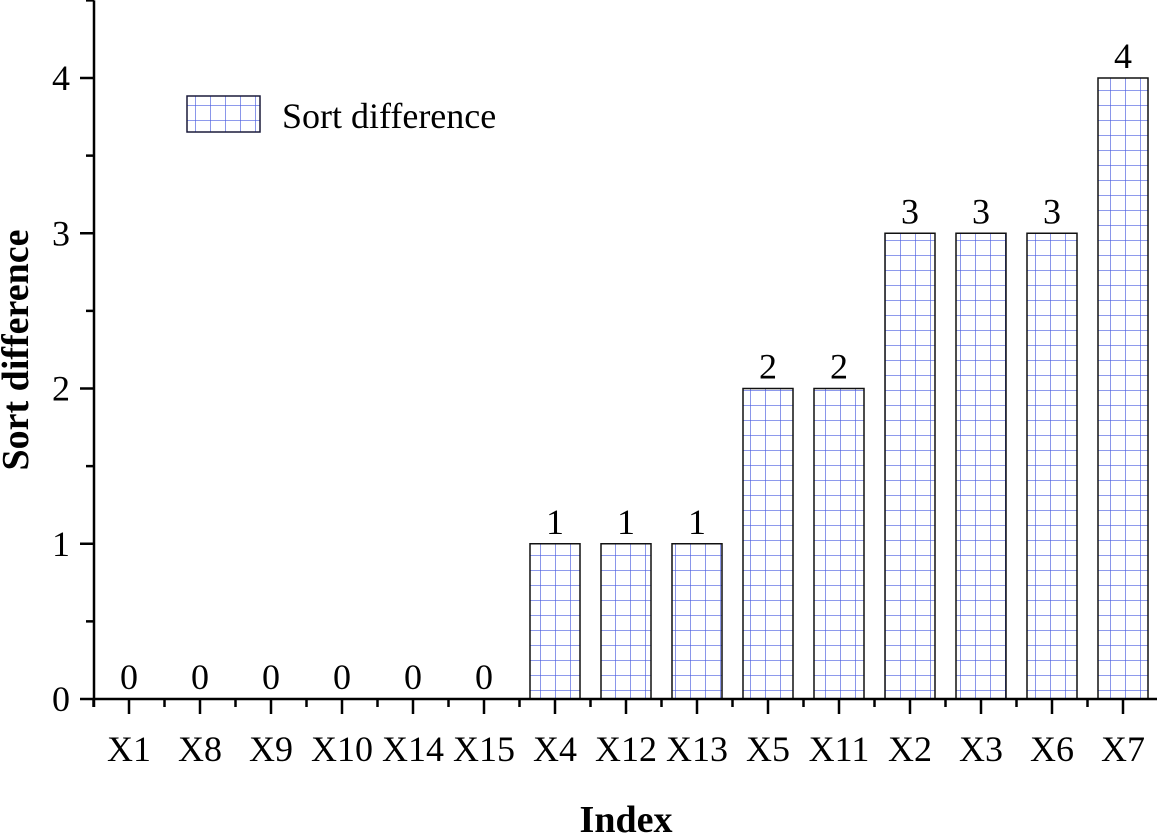 The height and width of the screenshot is (835, 1157). What do you see at coordinates (981, 749) in the screenshot?
I see `x-tick-label-x3: X3` at bounding box center [981, 749].